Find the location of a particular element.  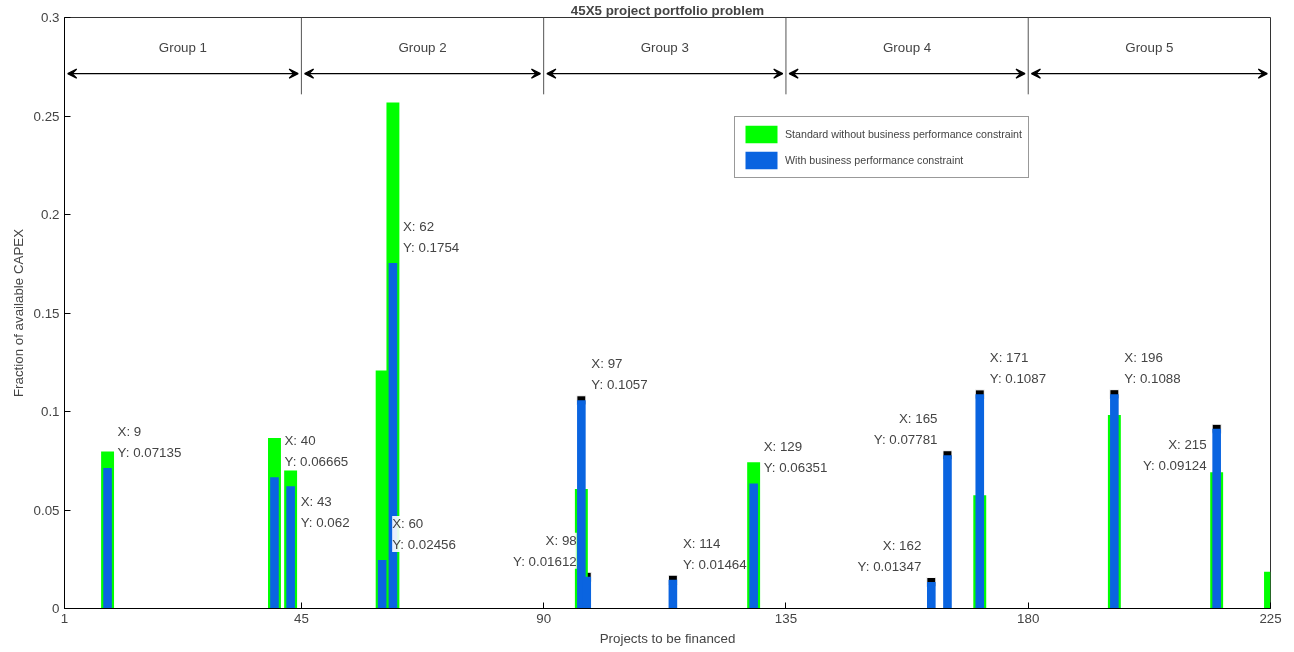

legend-label: Standard without business performance constraint is located at coordinates (903, 134).